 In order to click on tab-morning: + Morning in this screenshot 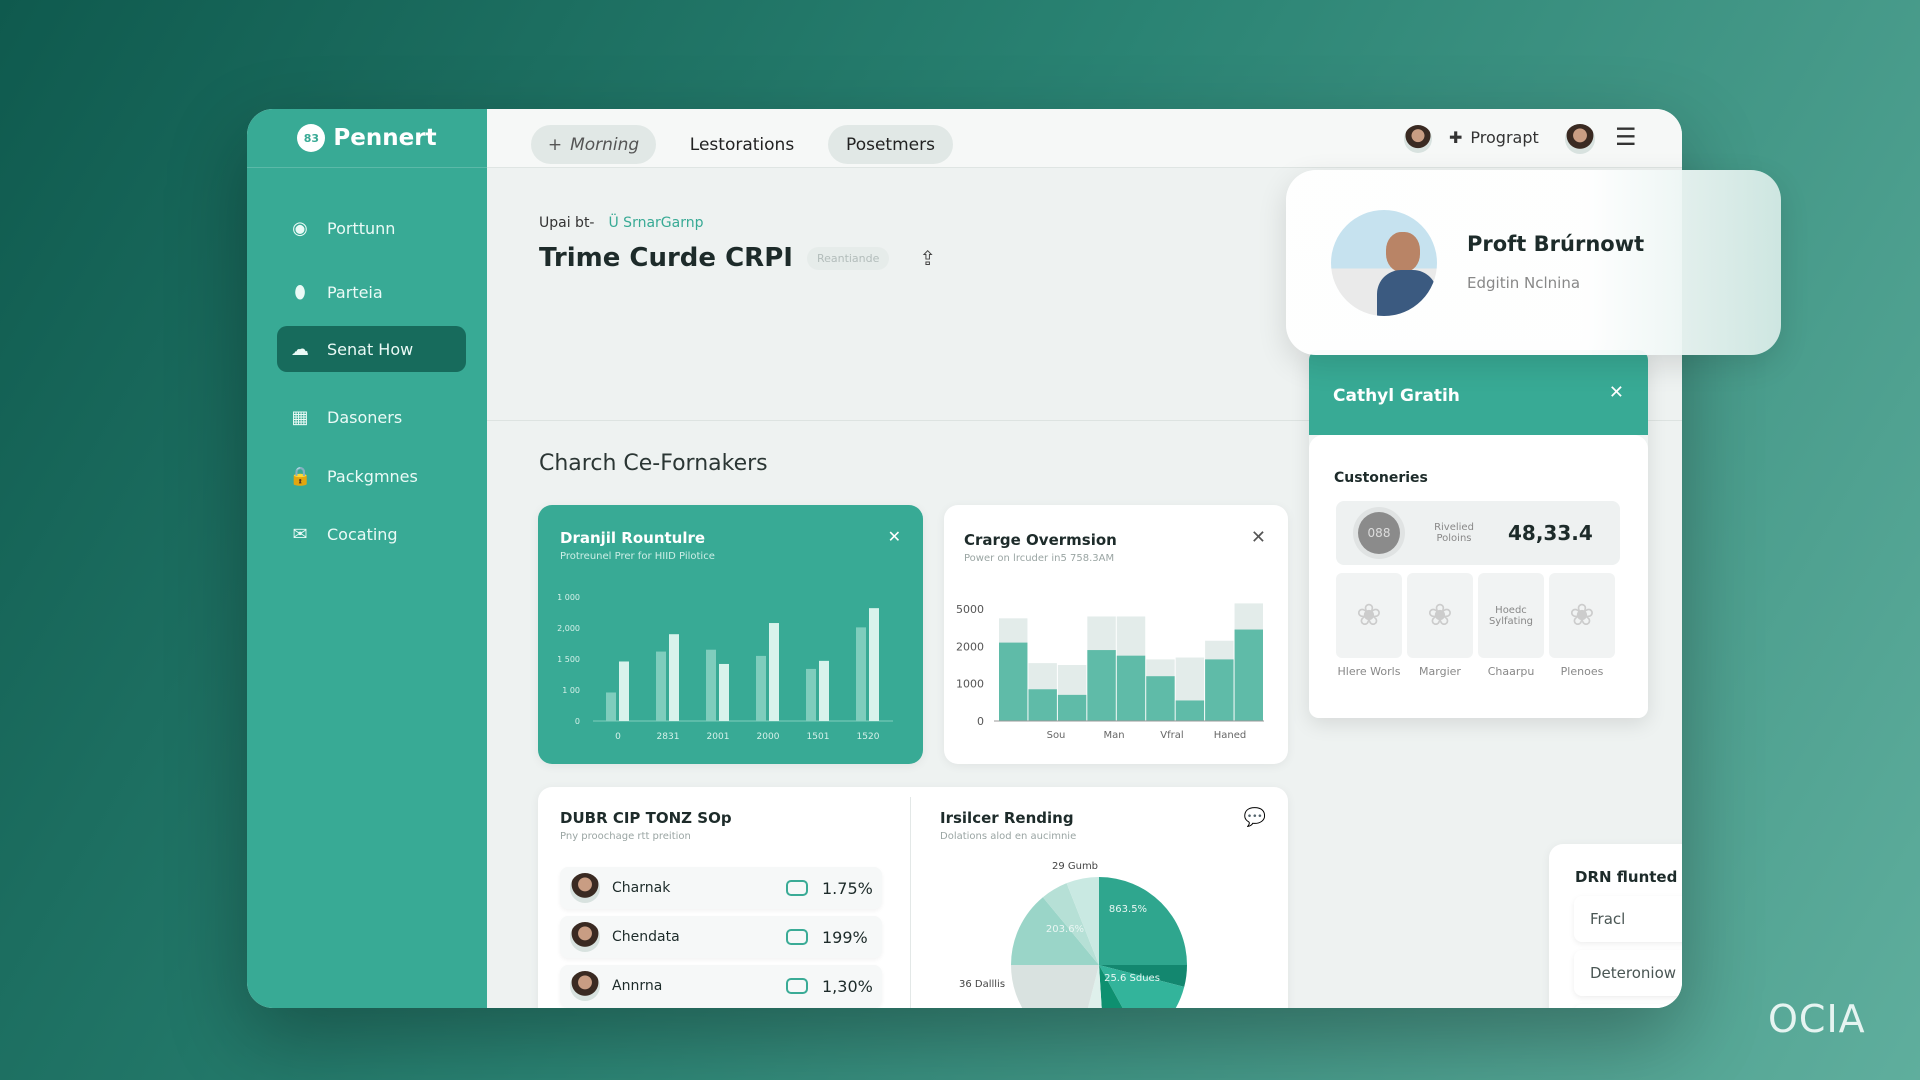, I will do `click(593, 144)`.